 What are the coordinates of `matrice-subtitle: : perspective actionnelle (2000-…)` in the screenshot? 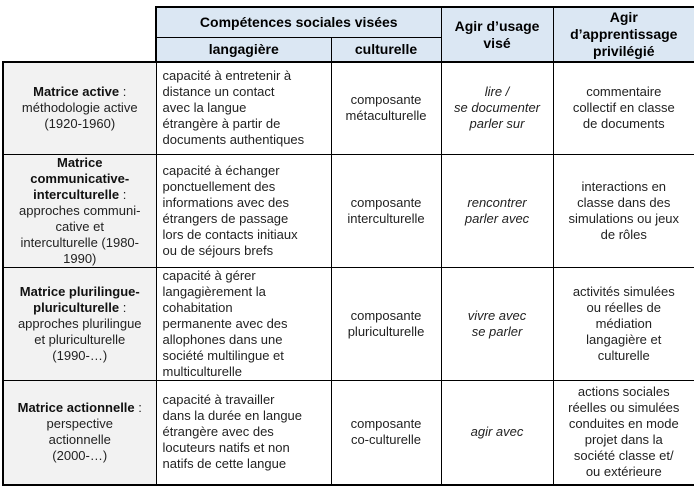 It's located at (94, 432).